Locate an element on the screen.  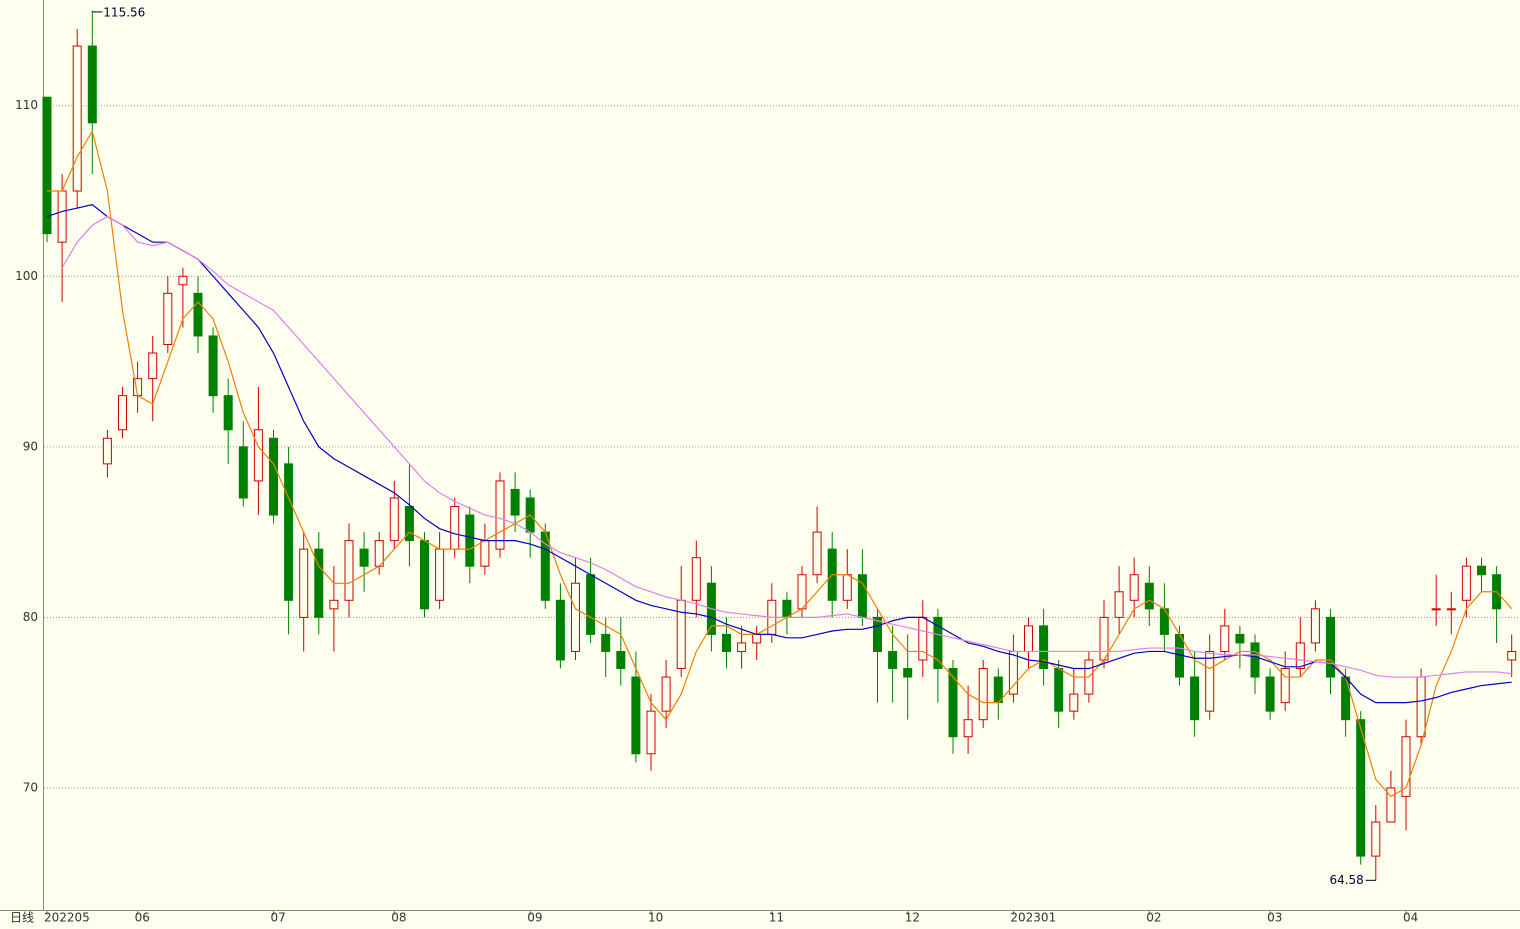
x-tick-label: 202205 is located at coordinates (67, 918).